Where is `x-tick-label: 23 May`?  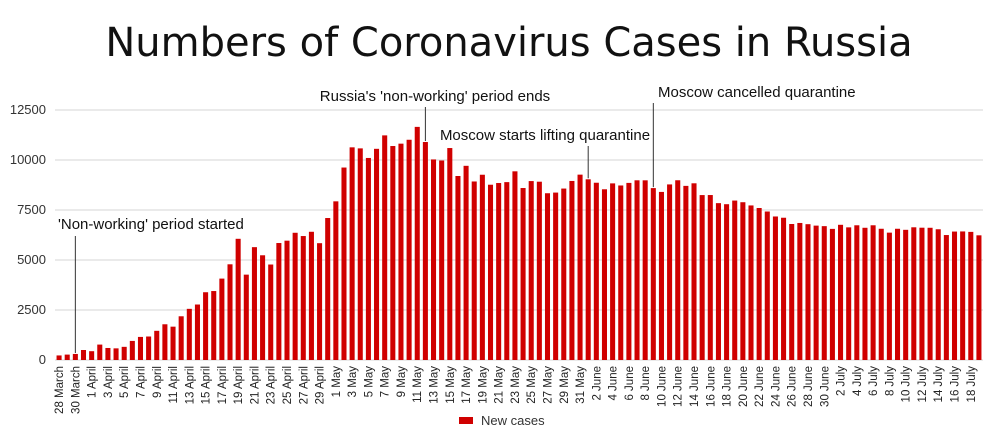
x-tick-label: 23 May is located at coordinates (516, 385).